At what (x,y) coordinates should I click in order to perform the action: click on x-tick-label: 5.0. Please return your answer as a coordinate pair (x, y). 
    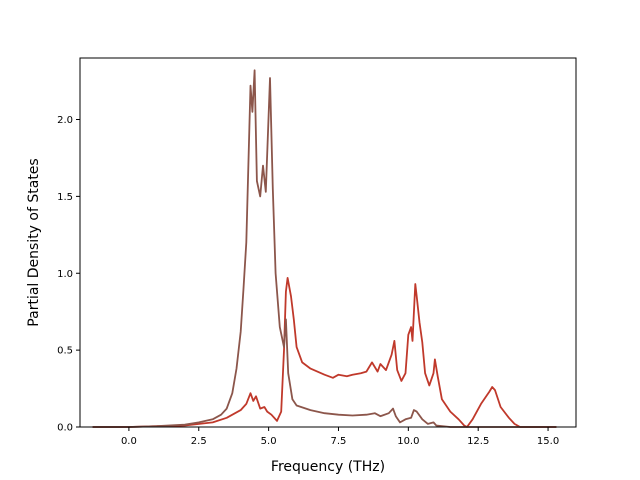
    Looking at the image, I should click on (269, 441).